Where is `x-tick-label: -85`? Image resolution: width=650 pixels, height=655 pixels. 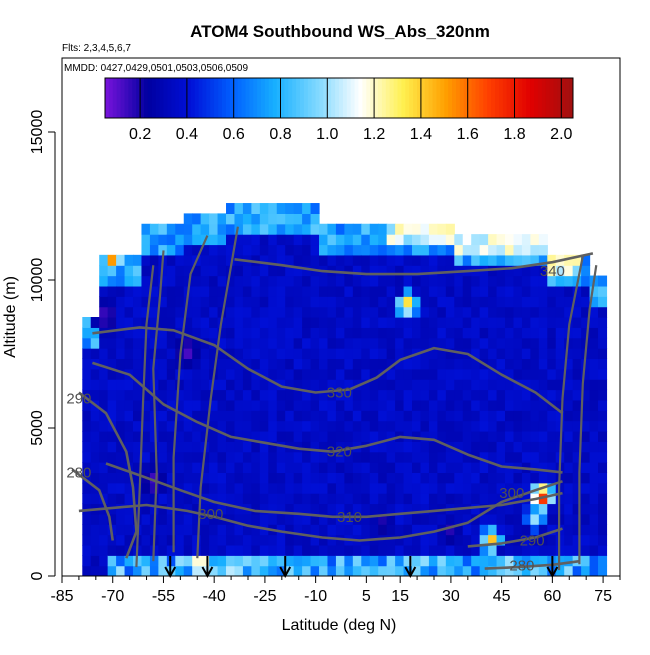 x-tick-label: -85 is located at coordinates (61, 596).